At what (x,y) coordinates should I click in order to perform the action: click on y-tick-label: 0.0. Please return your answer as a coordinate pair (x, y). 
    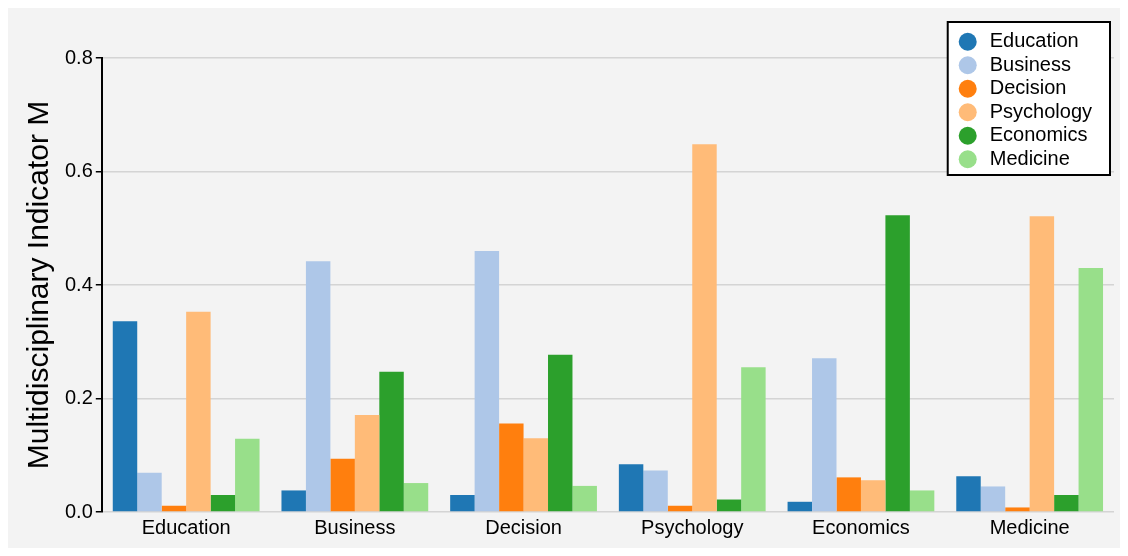
    Looking at the image, I should click on (78, 510).